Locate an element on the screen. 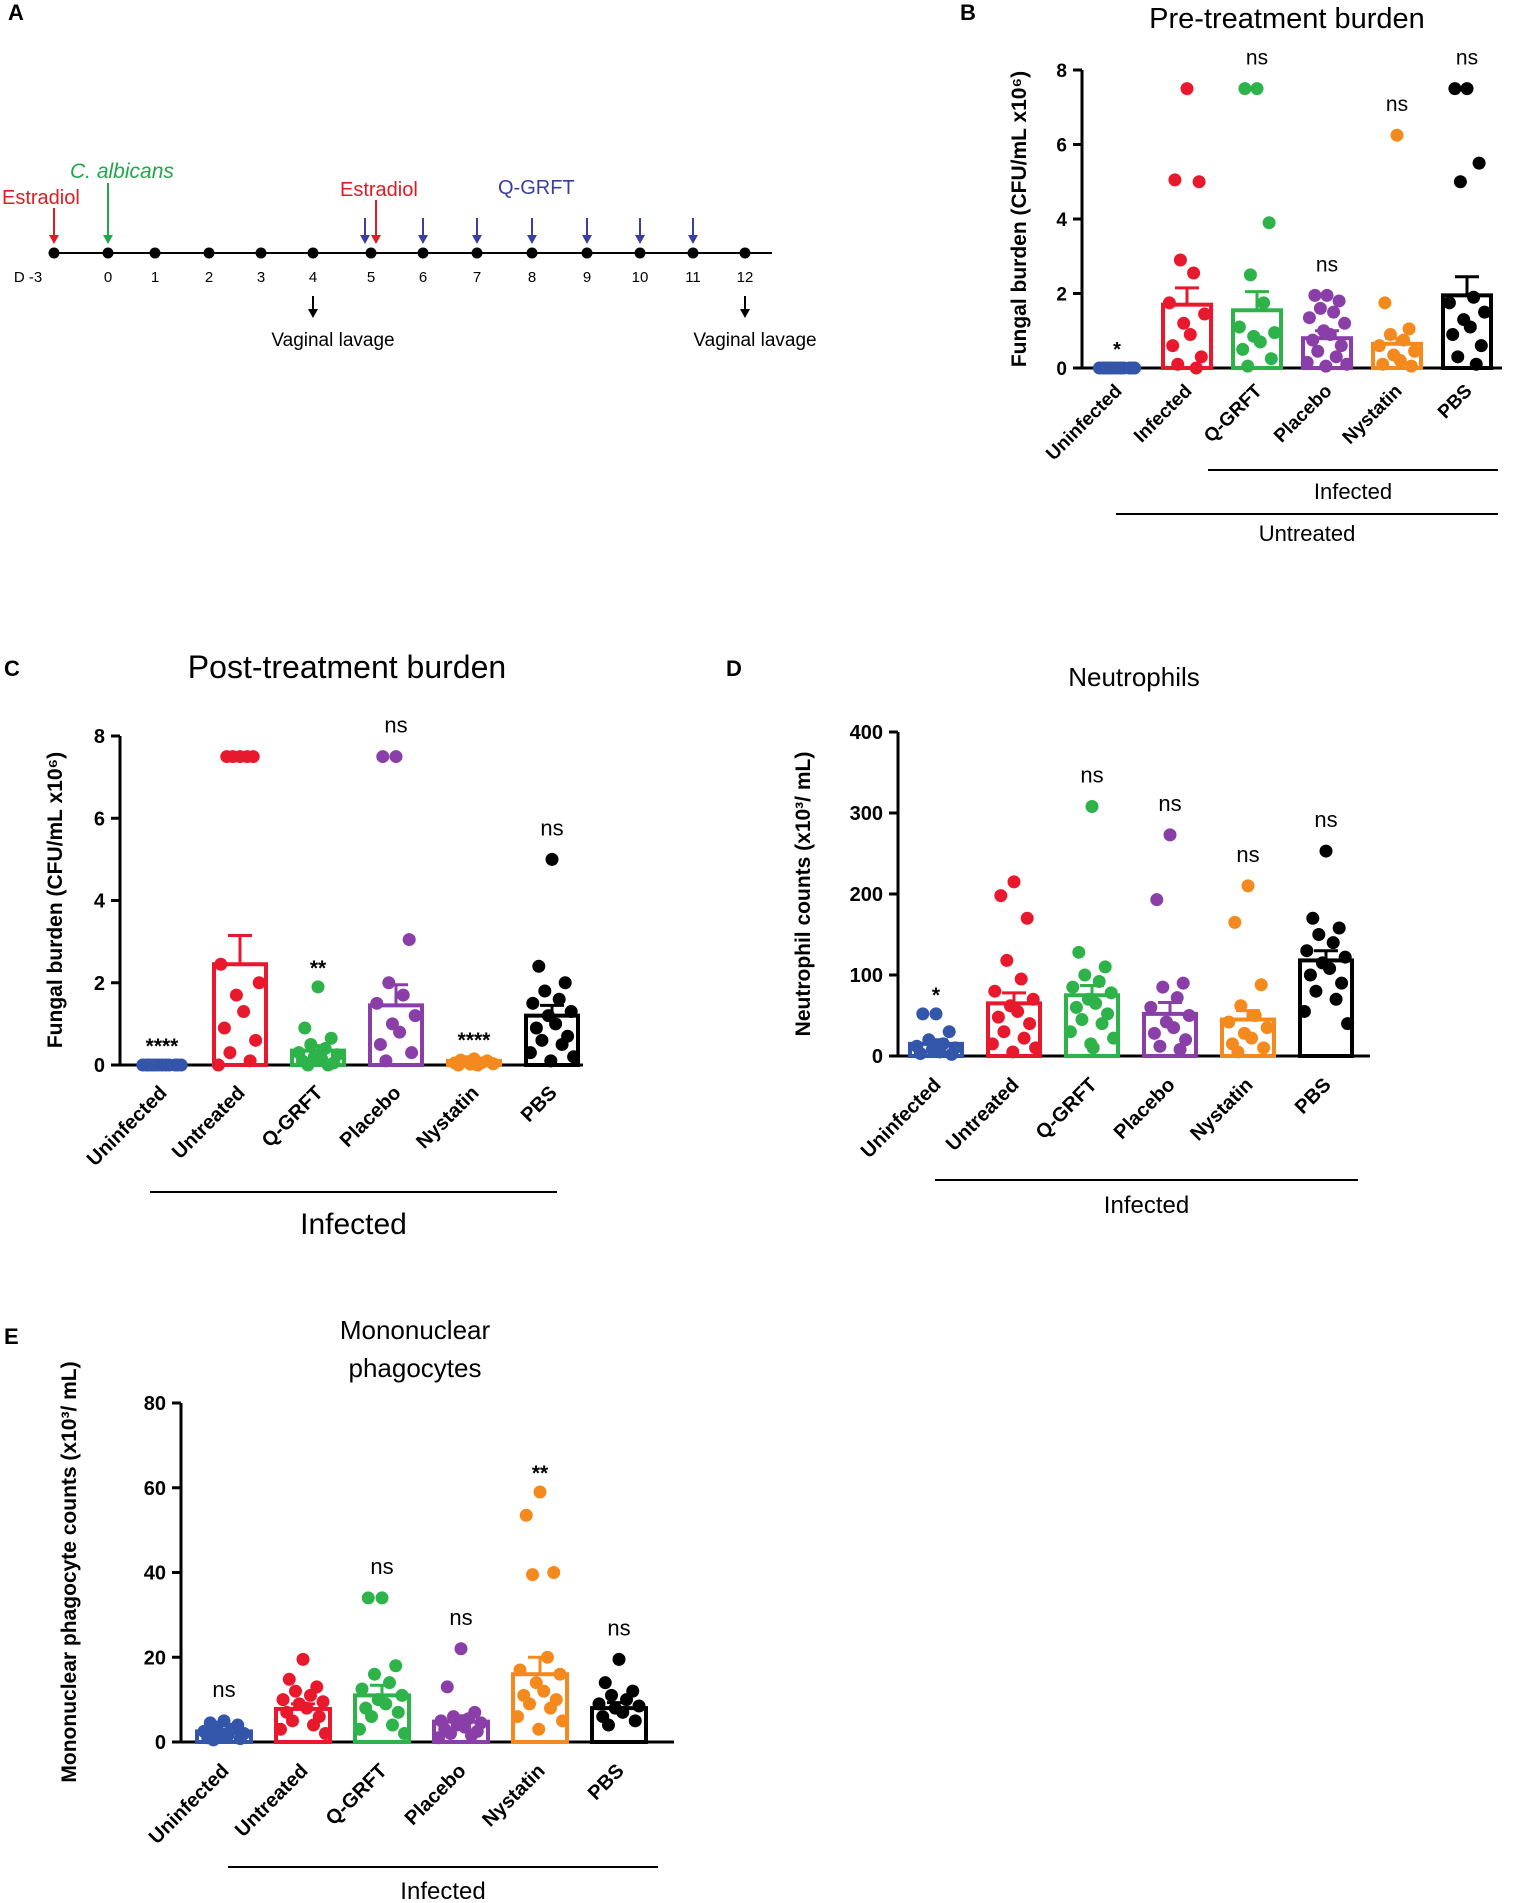  category-label-nystatin: Nystatin is located at coordinates (1221, 1109).